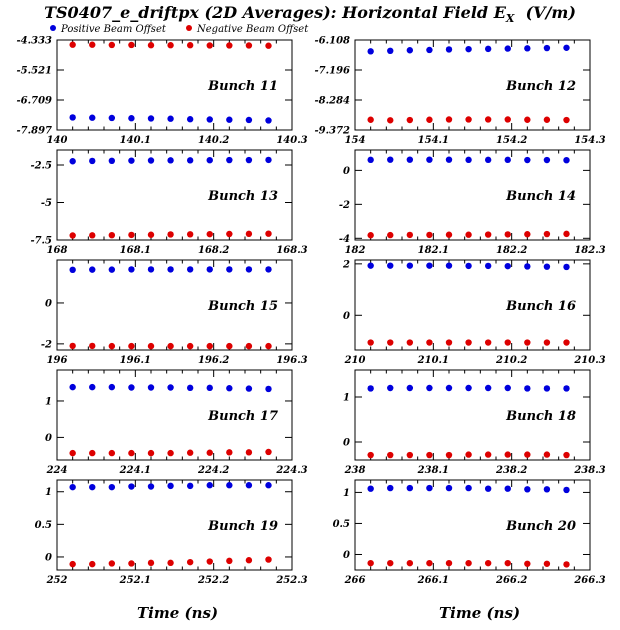  I want to click on panel-10-ytick-label-2: 0, so click(346, 555).